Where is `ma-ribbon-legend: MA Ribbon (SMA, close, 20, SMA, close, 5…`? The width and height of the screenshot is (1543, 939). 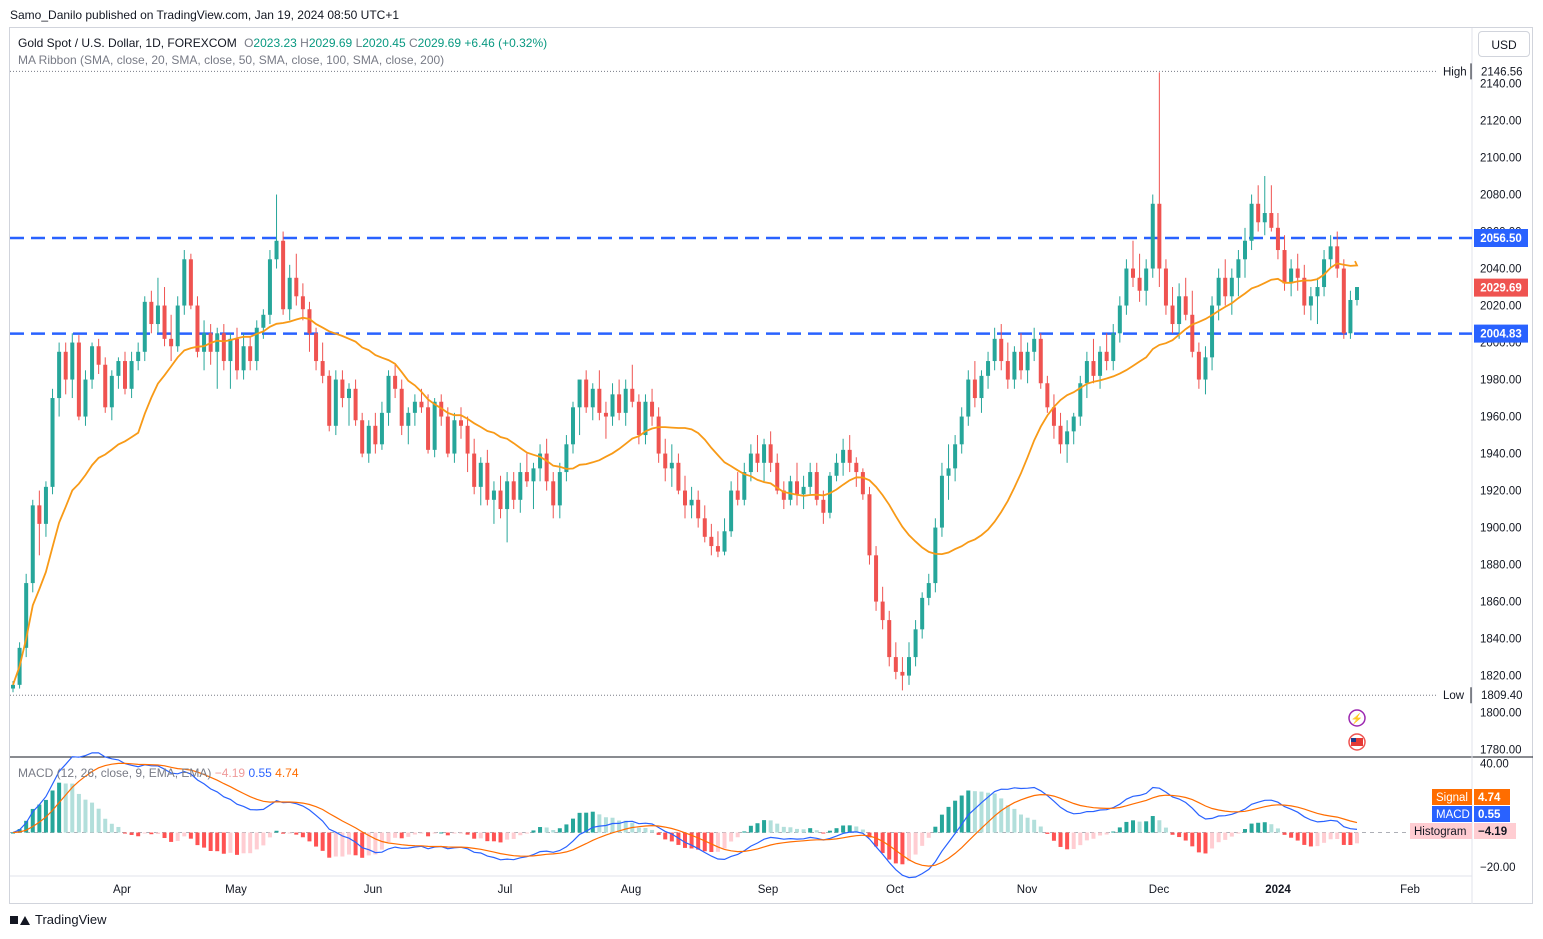 ma-ribbon-legend: MA Ribbon (SMA, close, 20, SMA, close, 5… is located at coordinates (231, 60).